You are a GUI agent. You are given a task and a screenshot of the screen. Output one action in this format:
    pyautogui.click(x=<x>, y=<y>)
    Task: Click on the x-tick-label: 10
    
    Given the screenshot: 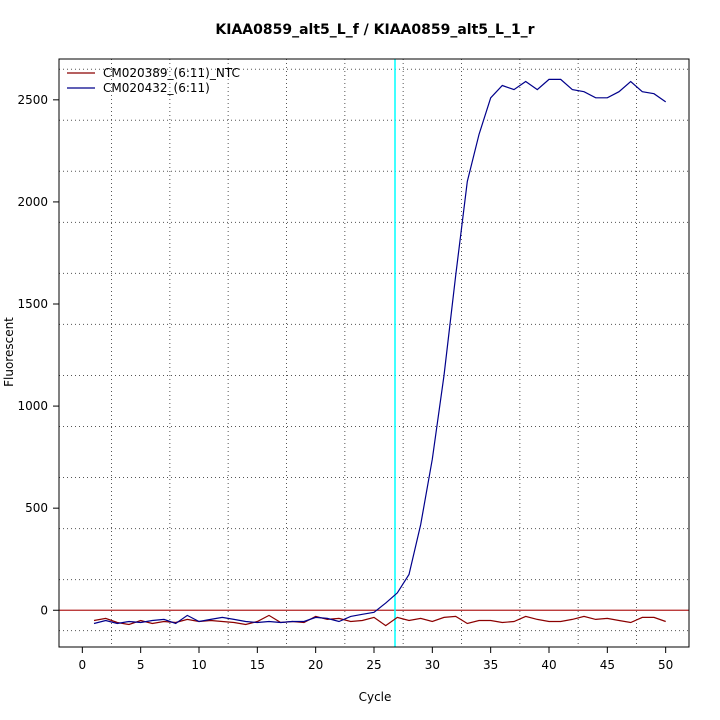 What is the action you would take?
    pyautogui.click(x=198, y=665)
    